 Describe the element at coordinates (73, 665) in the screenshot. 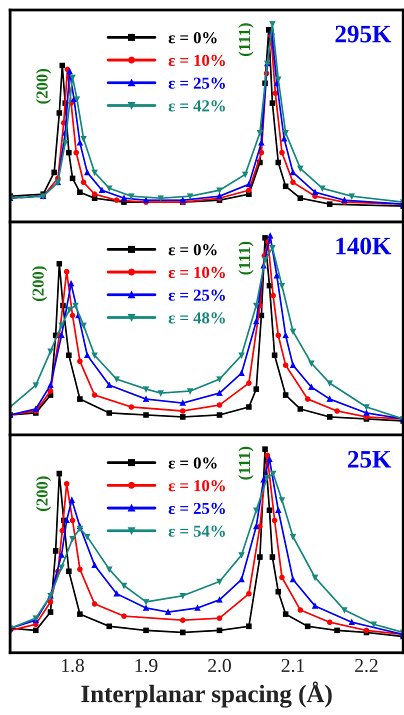

I see `x-tick-label: 1.8` at that location.